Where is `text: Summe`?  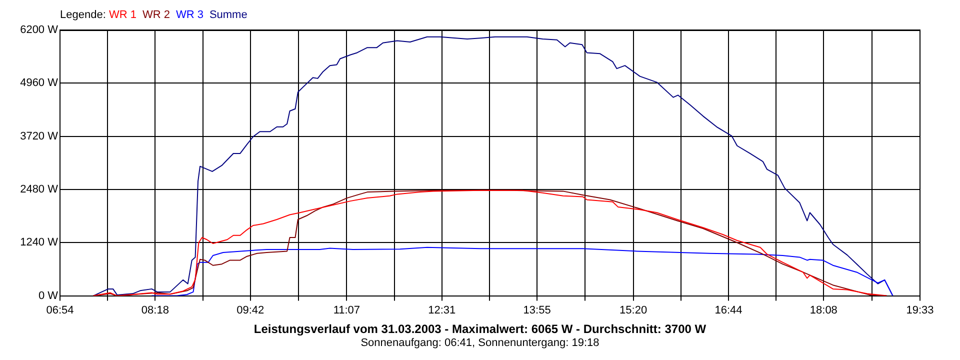
text: Summe is located at coordinates (228, 15).